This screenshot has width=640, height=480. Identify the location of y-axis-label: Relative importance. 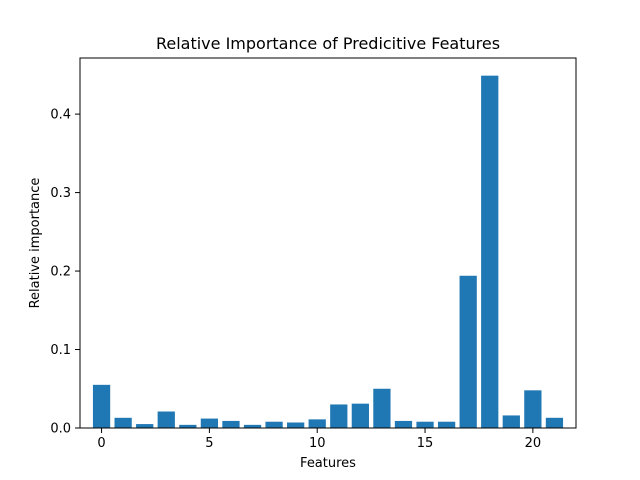
(35, 243).